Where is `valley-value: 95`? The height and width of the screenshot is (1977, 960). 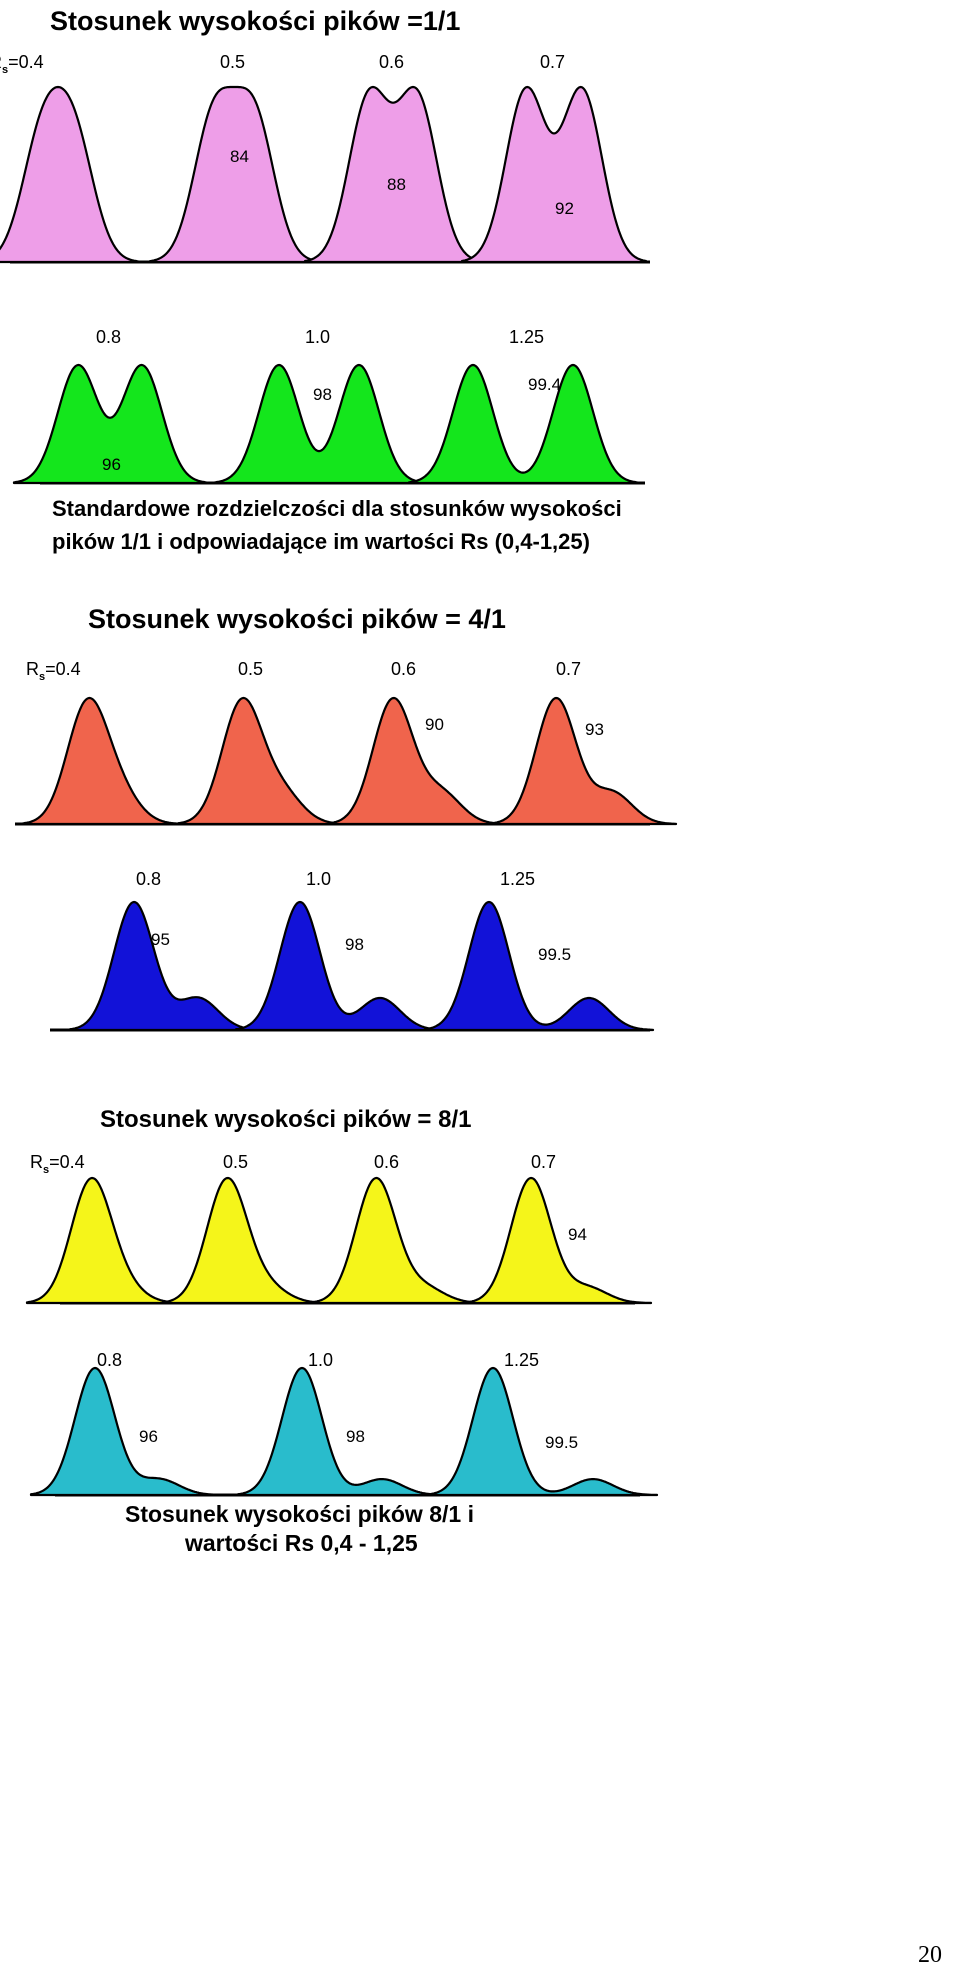
valley-value: 95 is located at coordinates (160, 939).